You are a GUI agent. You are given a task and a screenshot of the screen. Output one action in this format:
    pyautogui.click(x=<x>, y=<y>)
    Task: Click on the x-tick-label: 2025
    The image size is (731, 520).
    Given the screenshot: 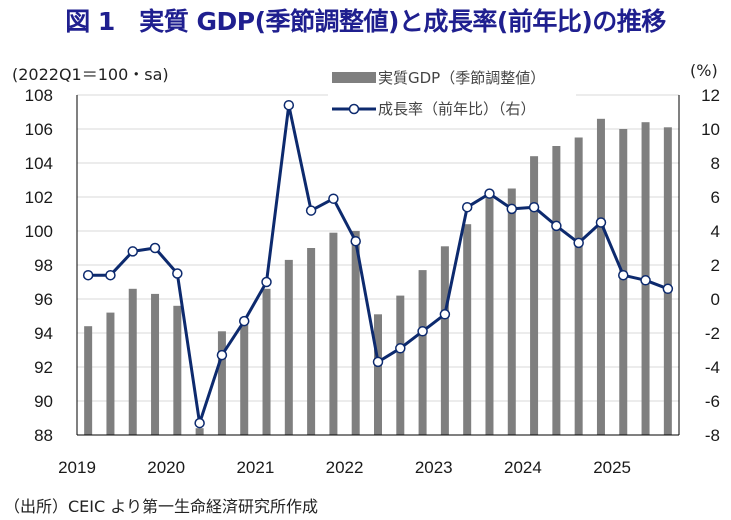 What is the action you would take?
    pyautogui.click(x=612, y=467)
    